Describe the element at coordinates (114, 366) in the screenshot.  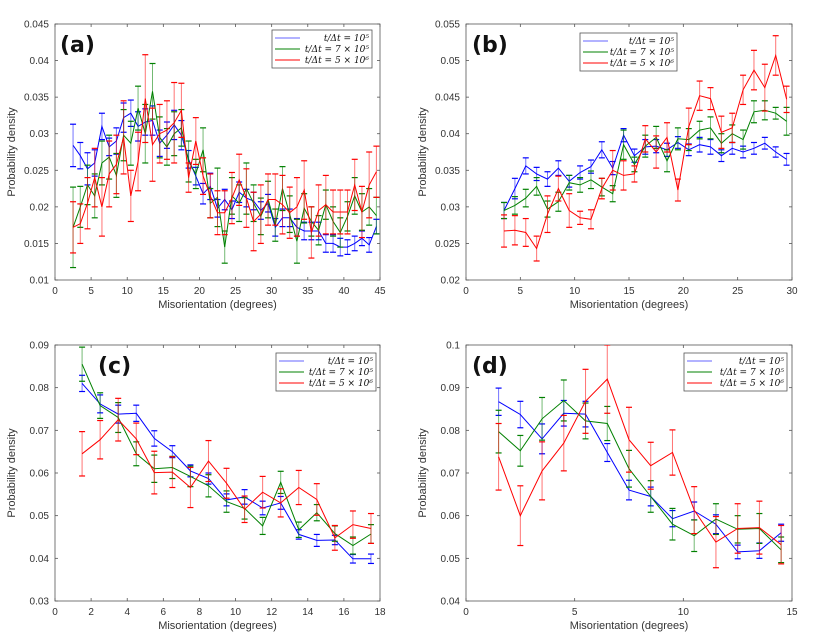
I see `panel-label: (c)` at that location.